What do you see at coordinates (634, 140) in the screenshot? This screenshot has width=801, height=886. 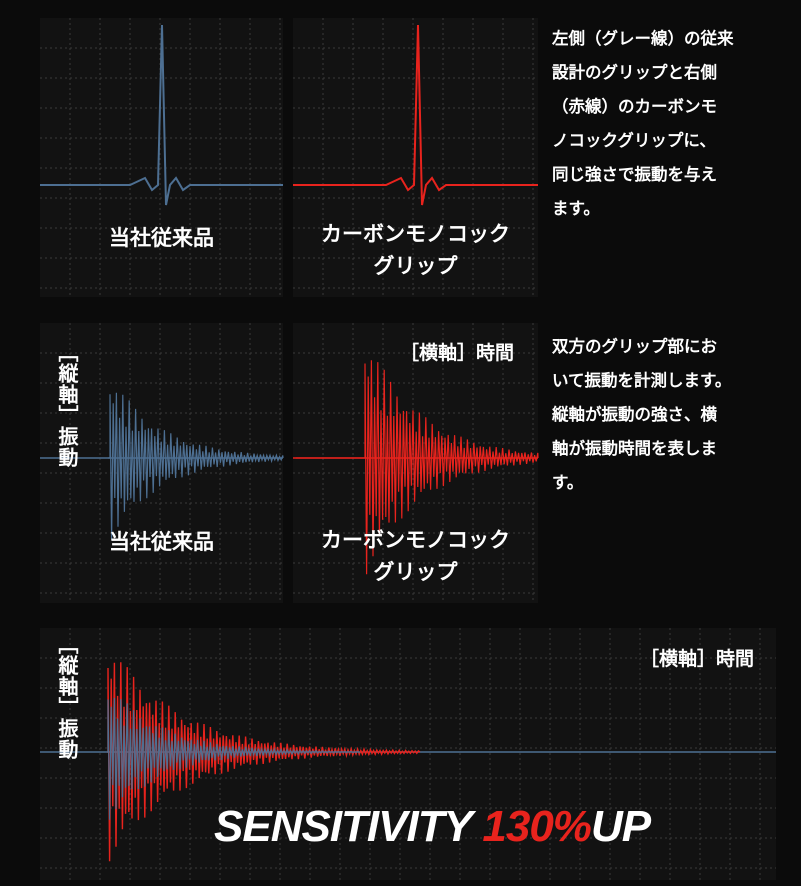 I see `desc-line: ノコックグリップに、` at bounding box center [634, 140].